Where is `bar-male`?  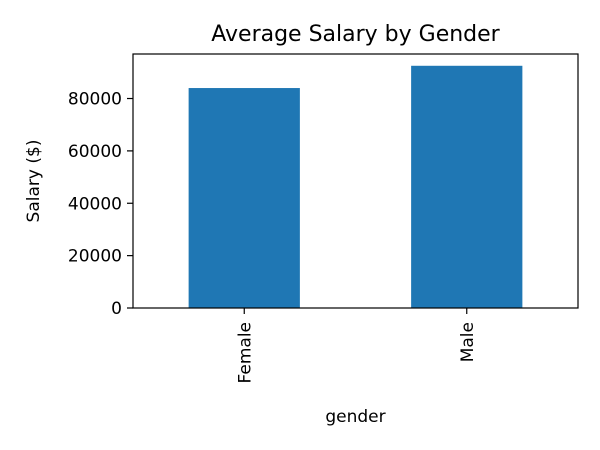 bar-male is located at coordinates (467, 186).